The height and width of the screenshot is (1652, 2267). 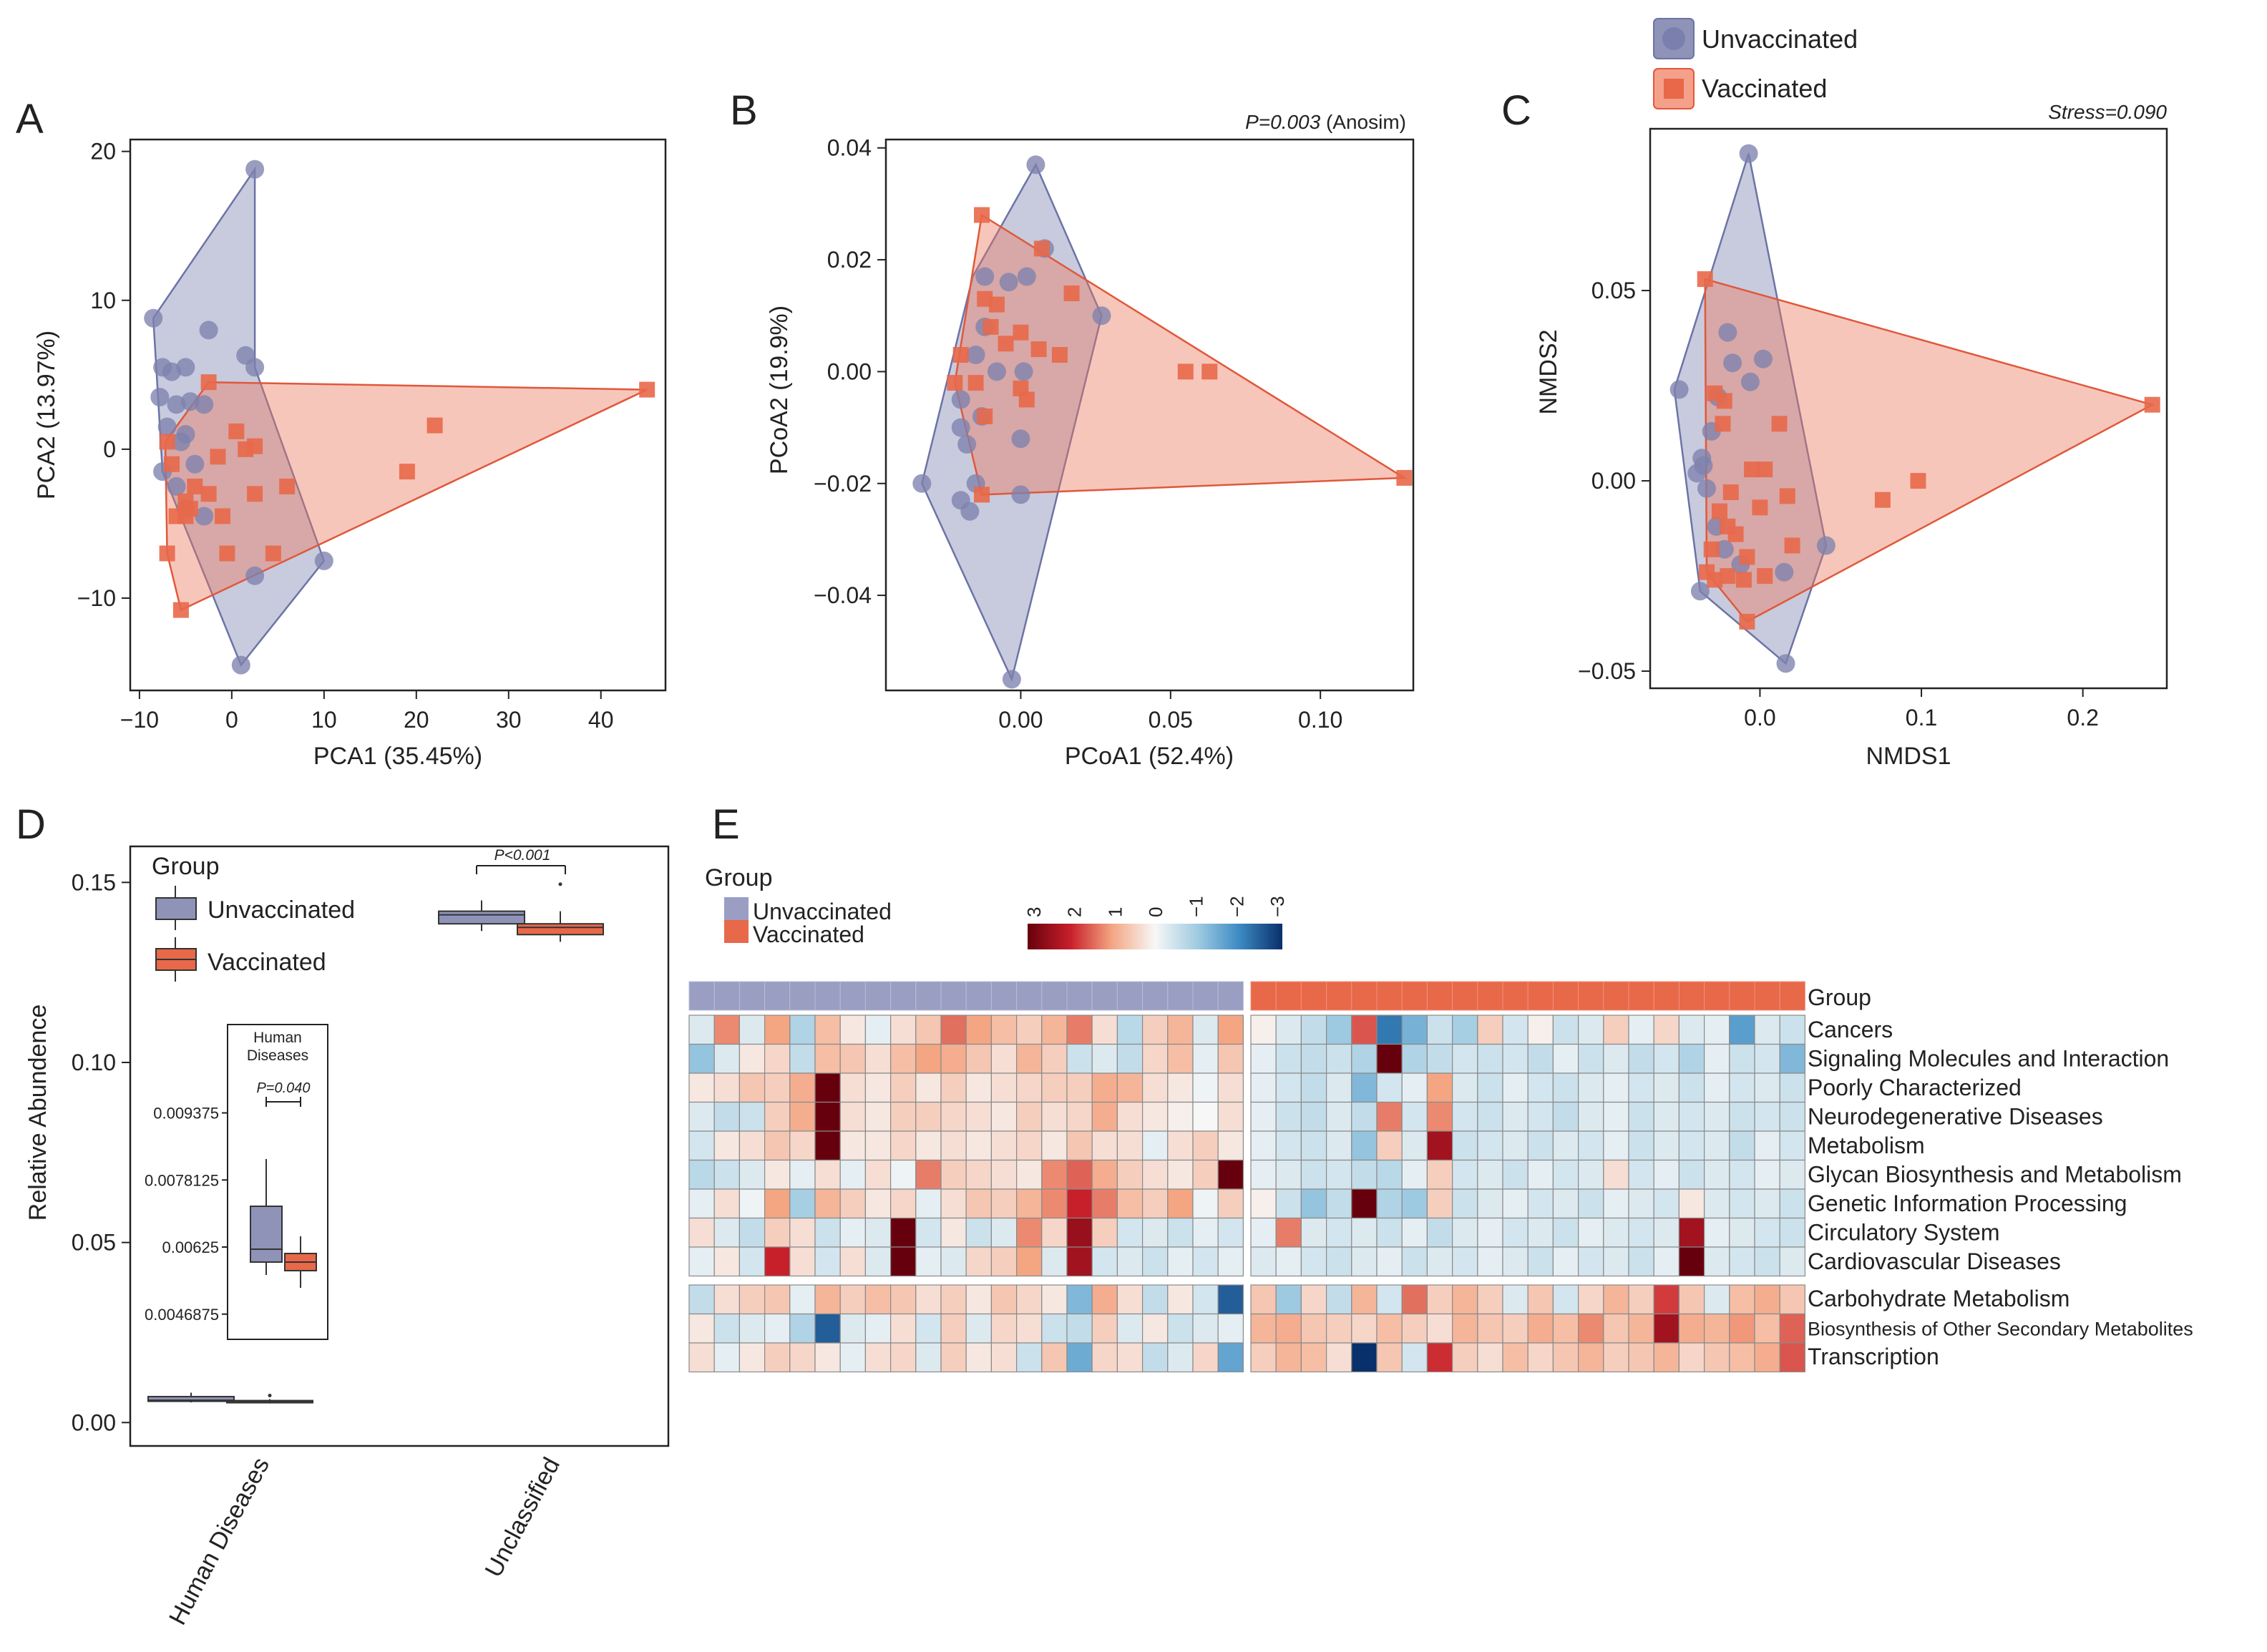 I want to click on row-label-e: Glycan Biosynthesis and Metabolism, so click(x=1995, y=1175).